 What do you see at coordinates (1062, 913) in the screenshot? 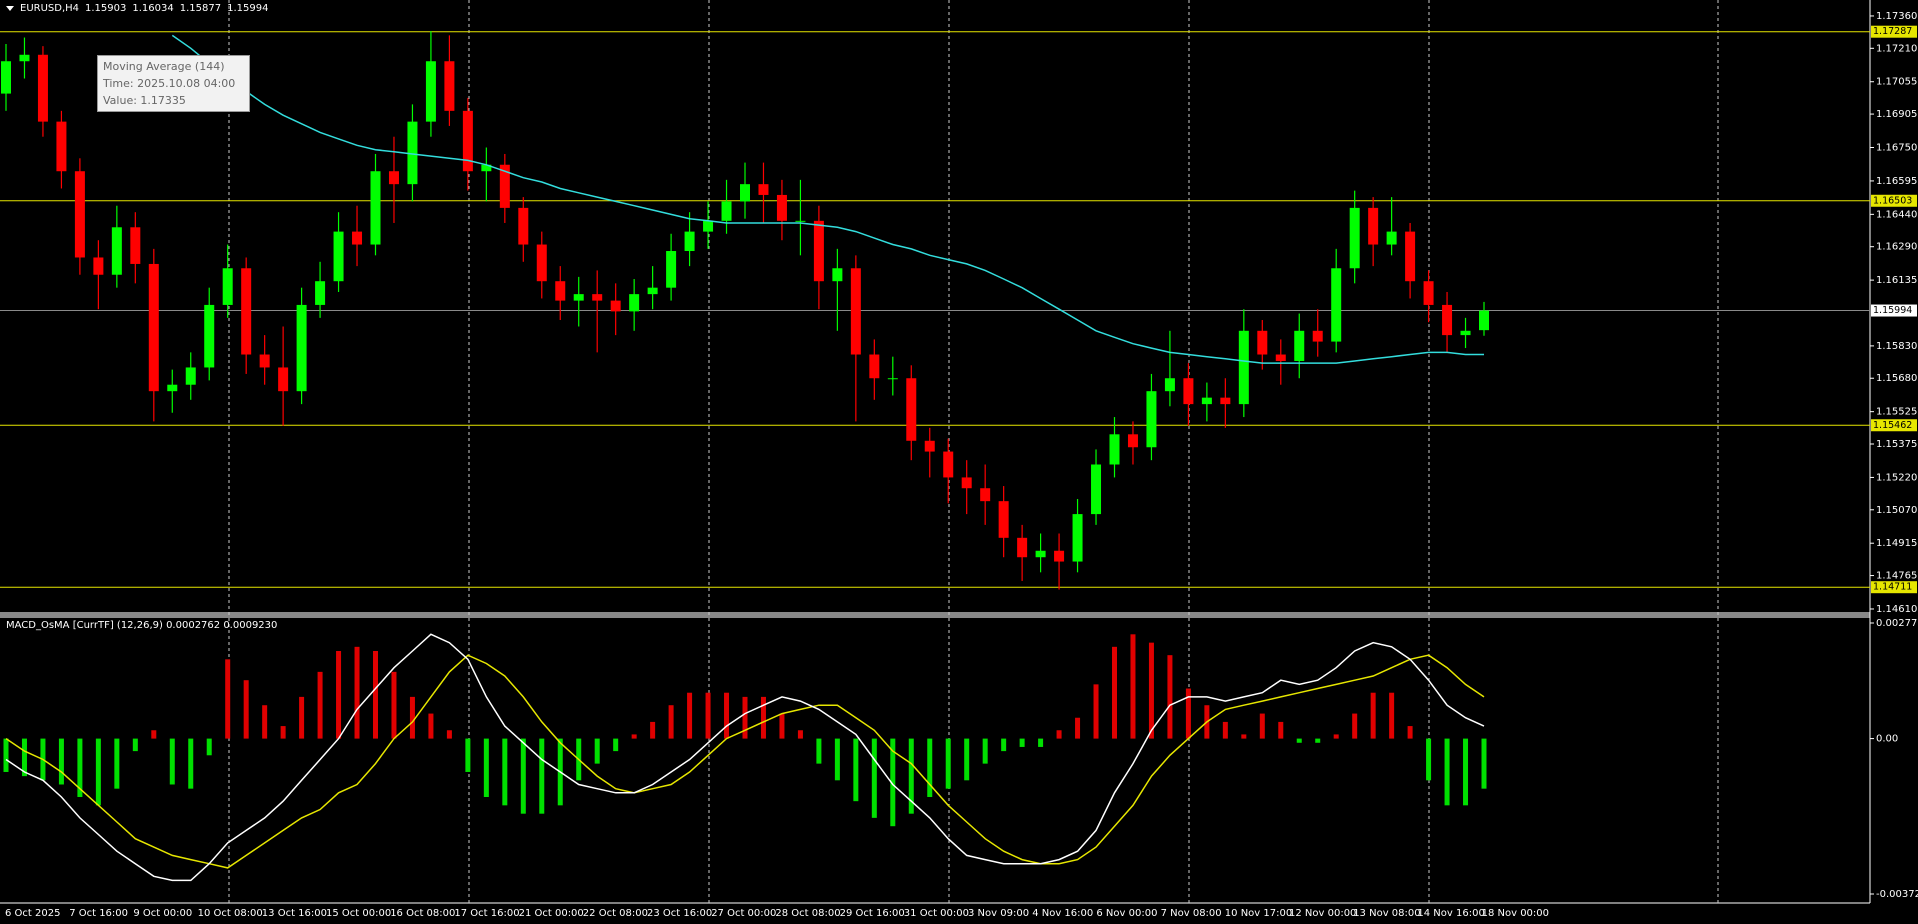
I see `x-tick-label: 4 Nov 16:00` at bounding box center [1062, 913].